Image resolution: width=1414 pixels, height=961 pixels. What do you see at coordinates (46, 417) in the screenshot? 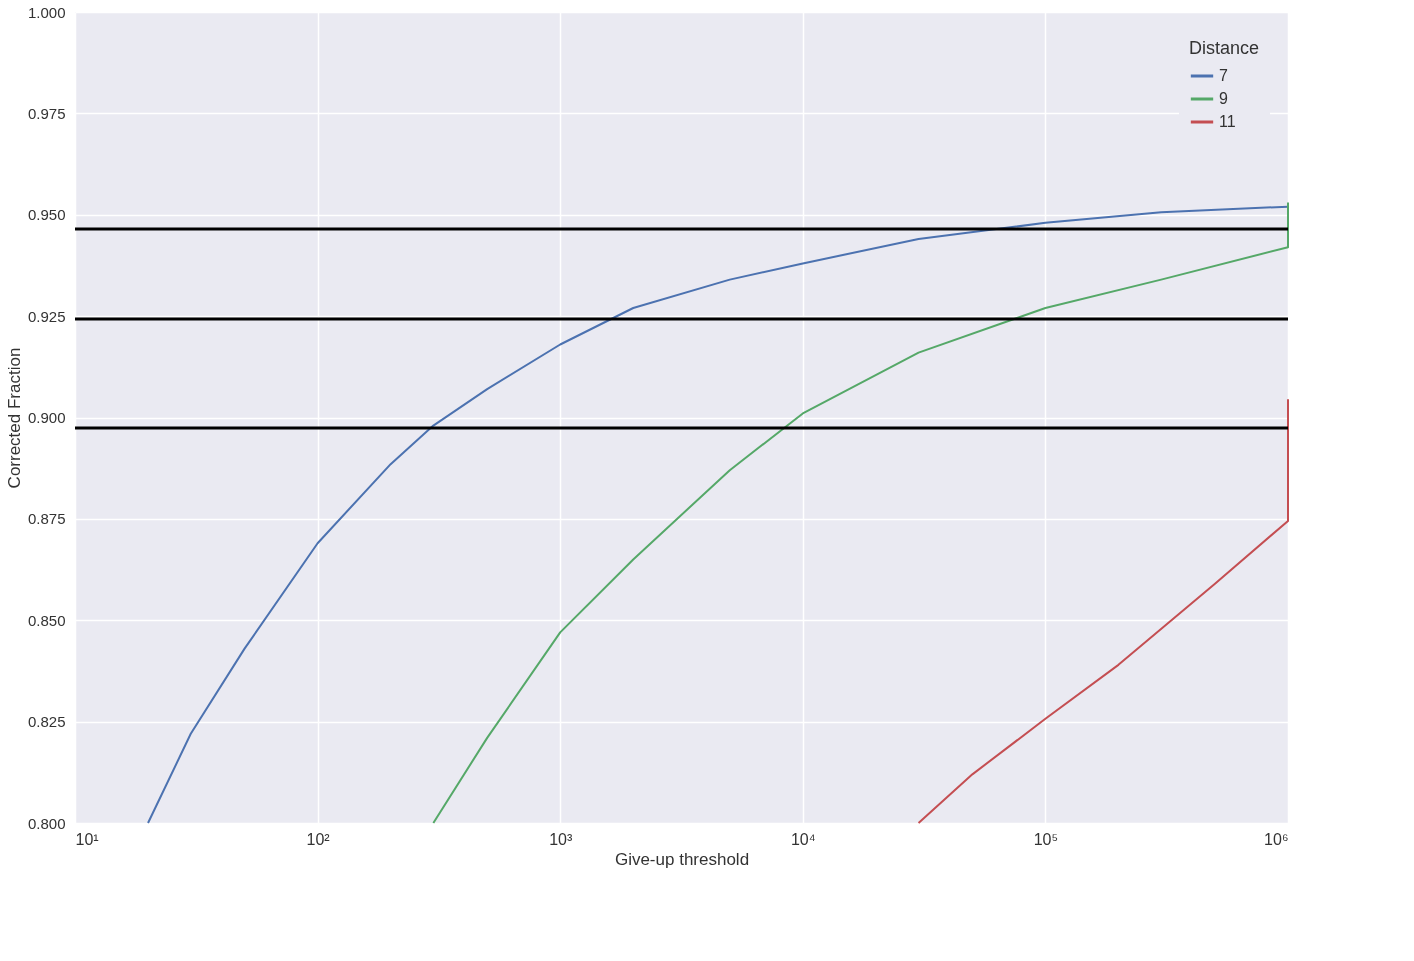
I see `y-tick-label: 0.900` at bounding box center [46, 417].